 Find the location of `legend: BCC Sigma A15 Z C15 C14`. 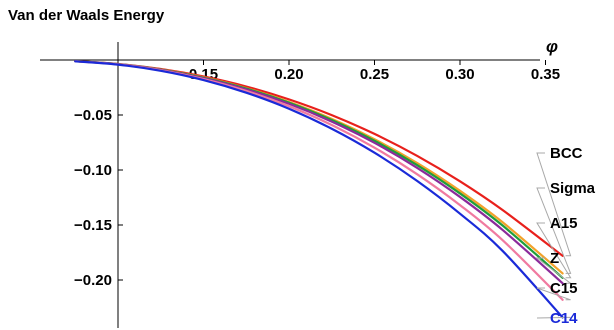

legend: BCC Sigma A15 Z C15 C14 is located at coordinates (565, 236).